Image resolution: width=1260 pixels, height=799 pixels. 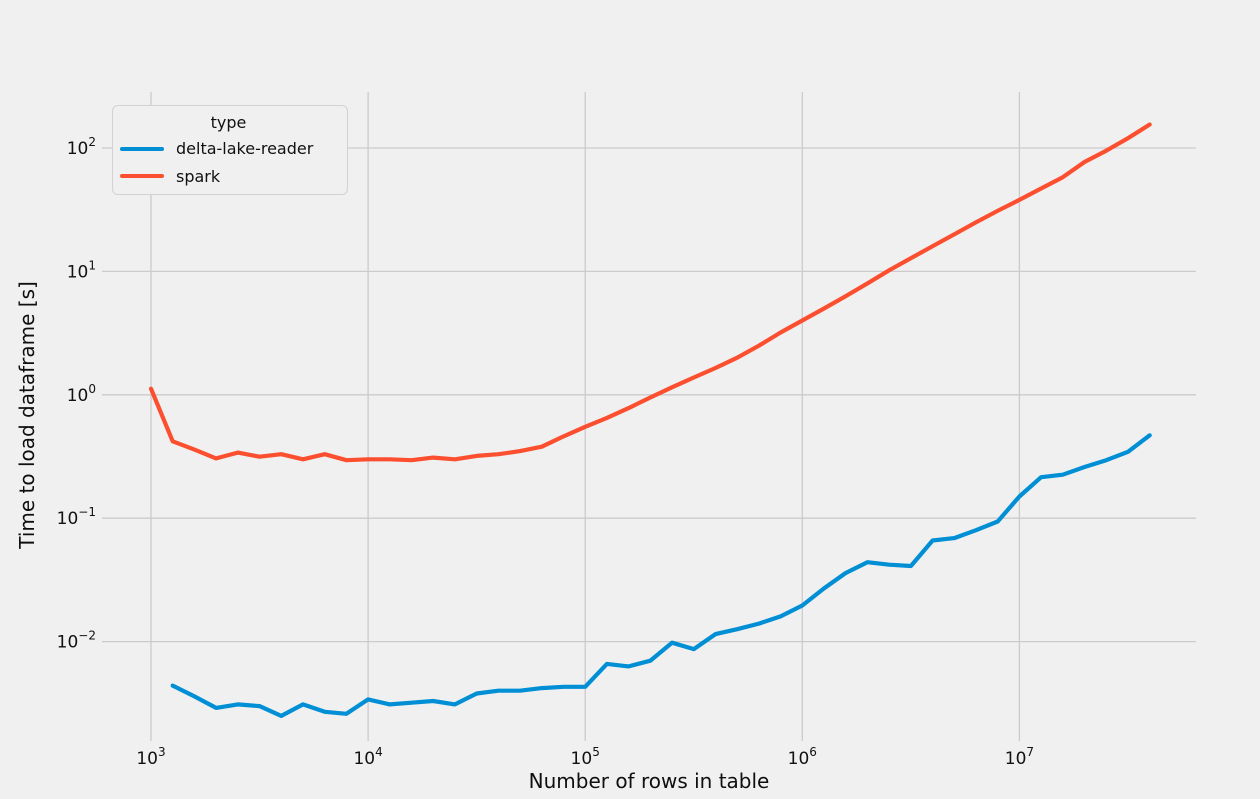 What do you see at coordinates (150, 757) in the screenshot?
I see `x-tick-label: 10³` at bounding box center [150, 757].